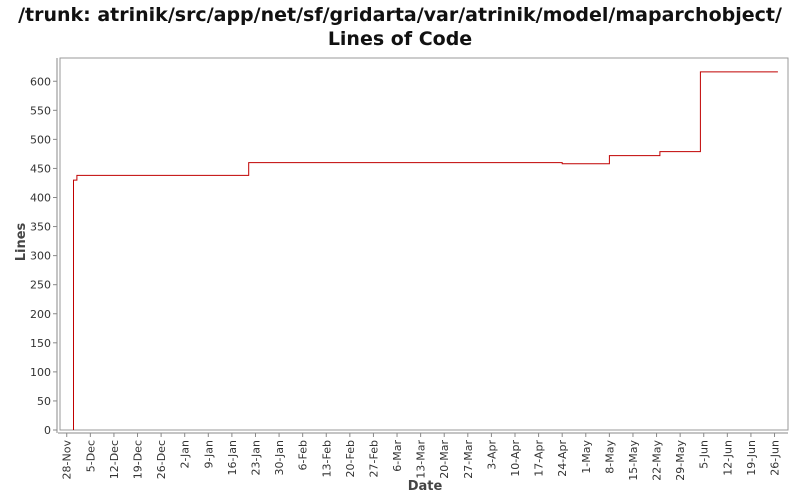 The image size is (800, 500). Describe the element at coordinates (40, 343) in the screenshot. I see `y-tick-label: 150` at that location.